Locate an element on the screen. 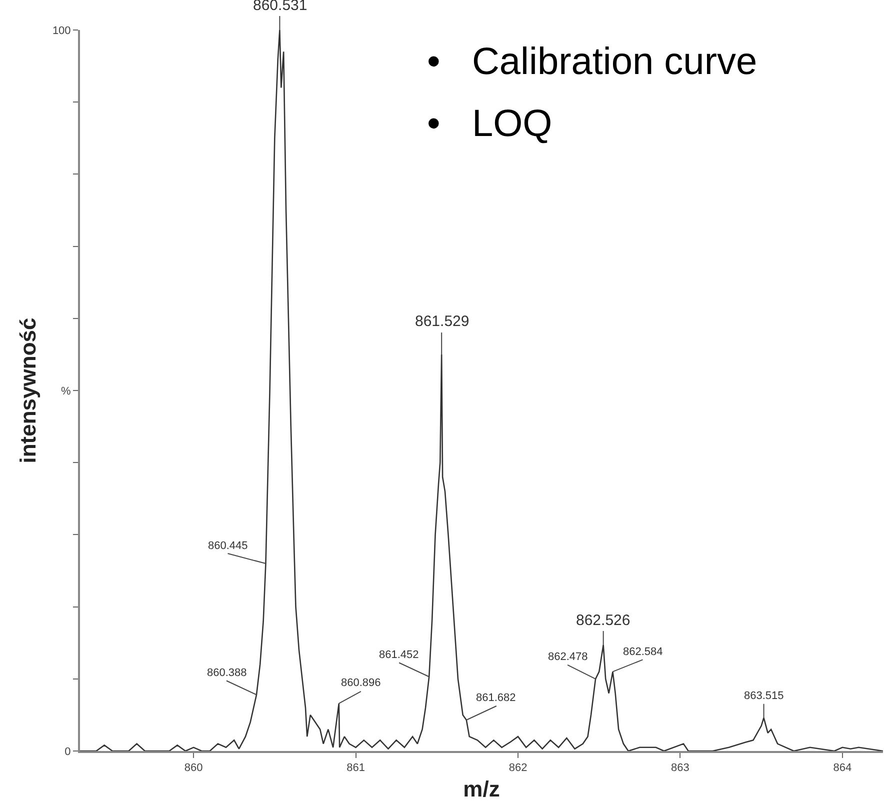  annotation: 860.896 is located at coordinates (361, 683).